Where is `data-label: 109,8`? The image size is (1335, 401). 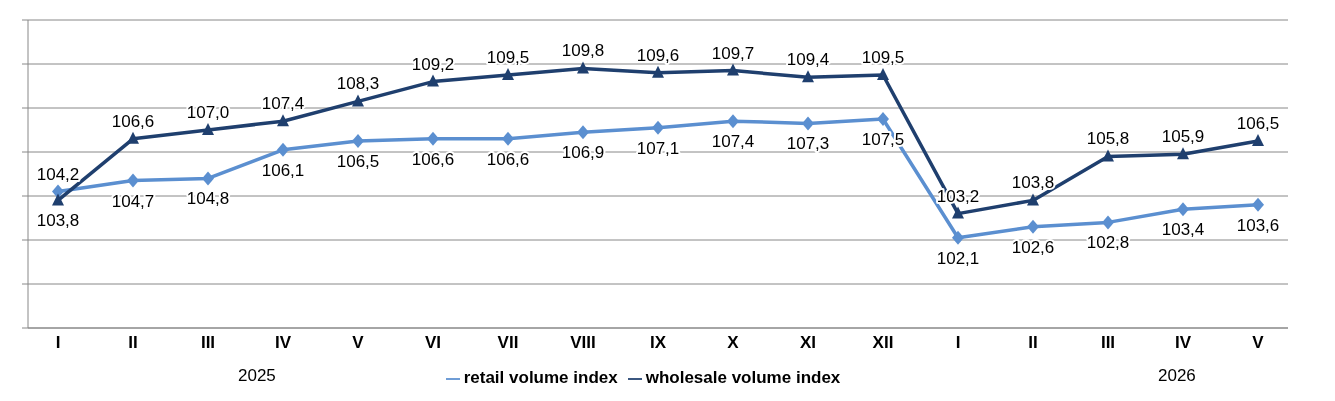 data-label: 109,8 is located at coordinates (583, 51).